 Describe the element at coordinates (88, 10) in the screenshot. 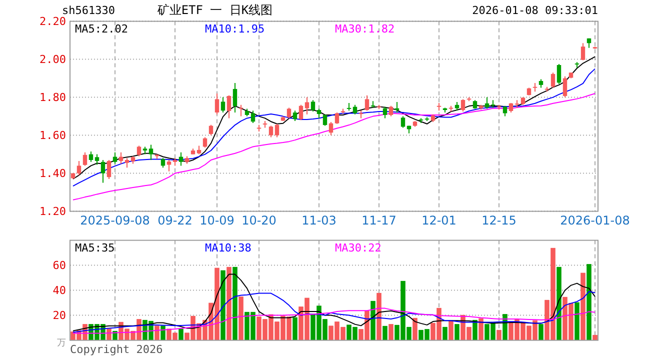

I see `text: sh561330` at that location.